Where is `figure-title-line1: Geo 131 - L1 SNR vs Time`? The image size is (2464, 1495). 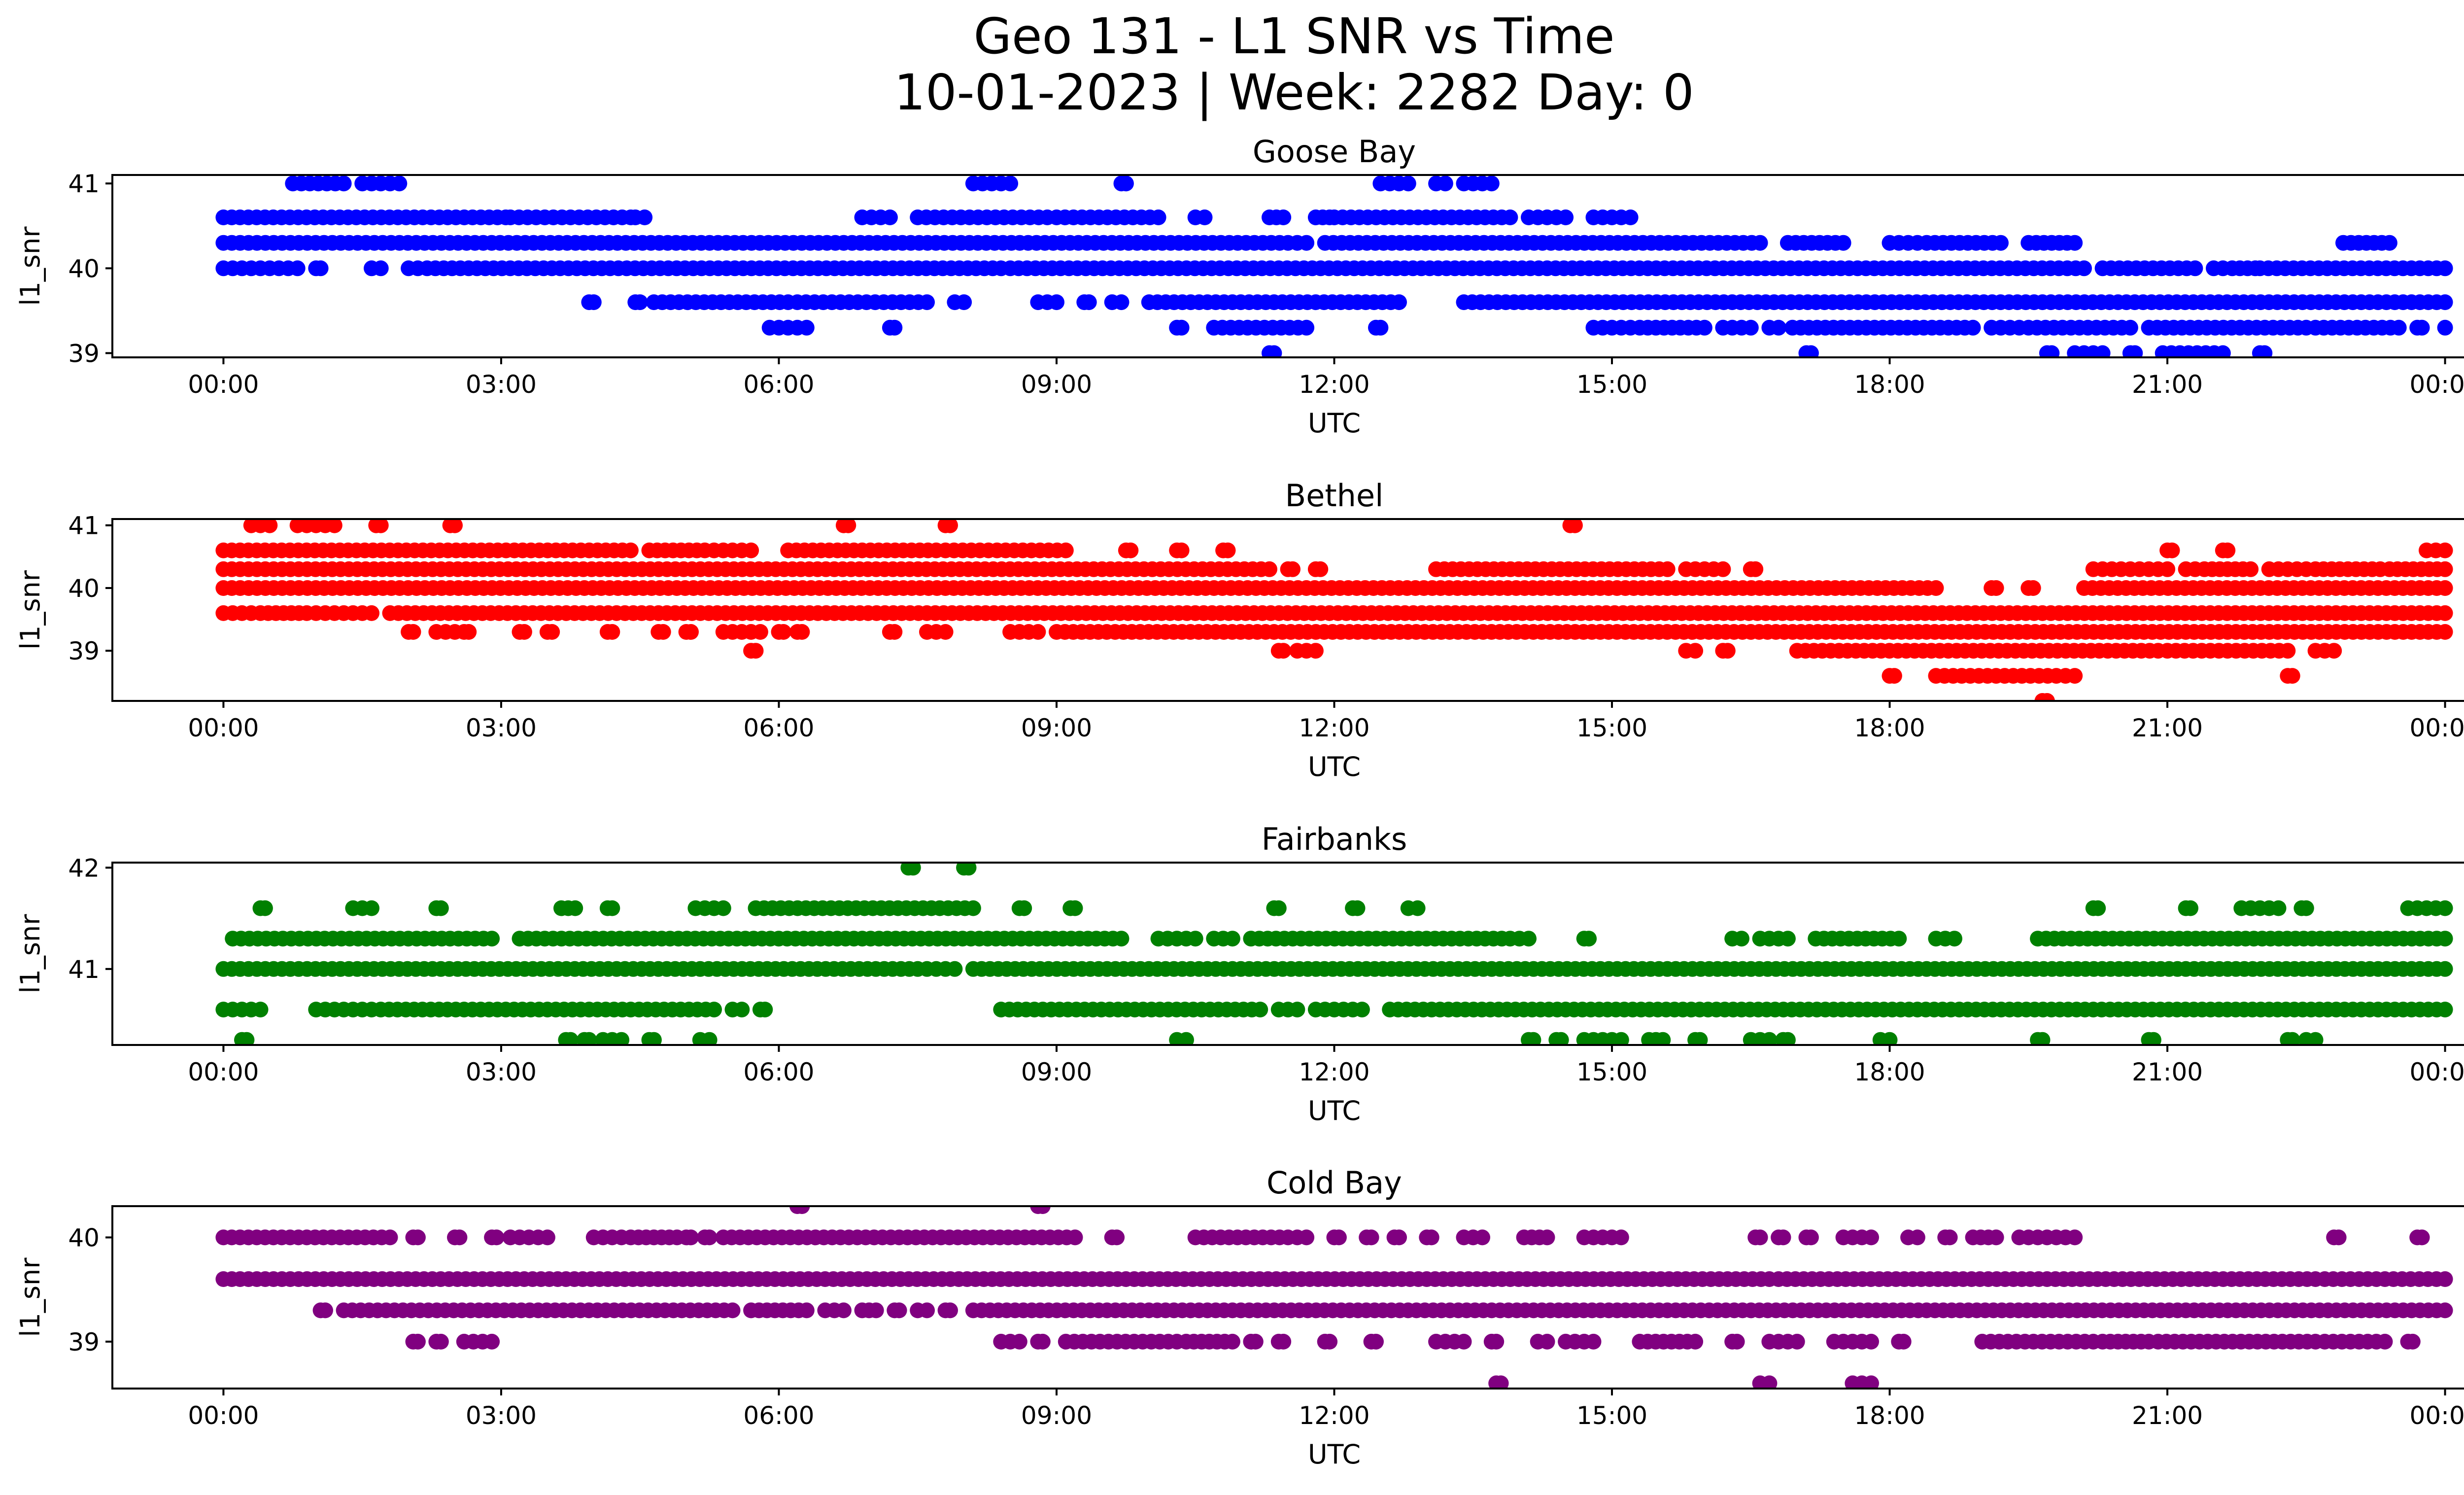 figure-title-line1: Geo 131 - L1 SNR vs Time is located at coordinates (1294, 36).